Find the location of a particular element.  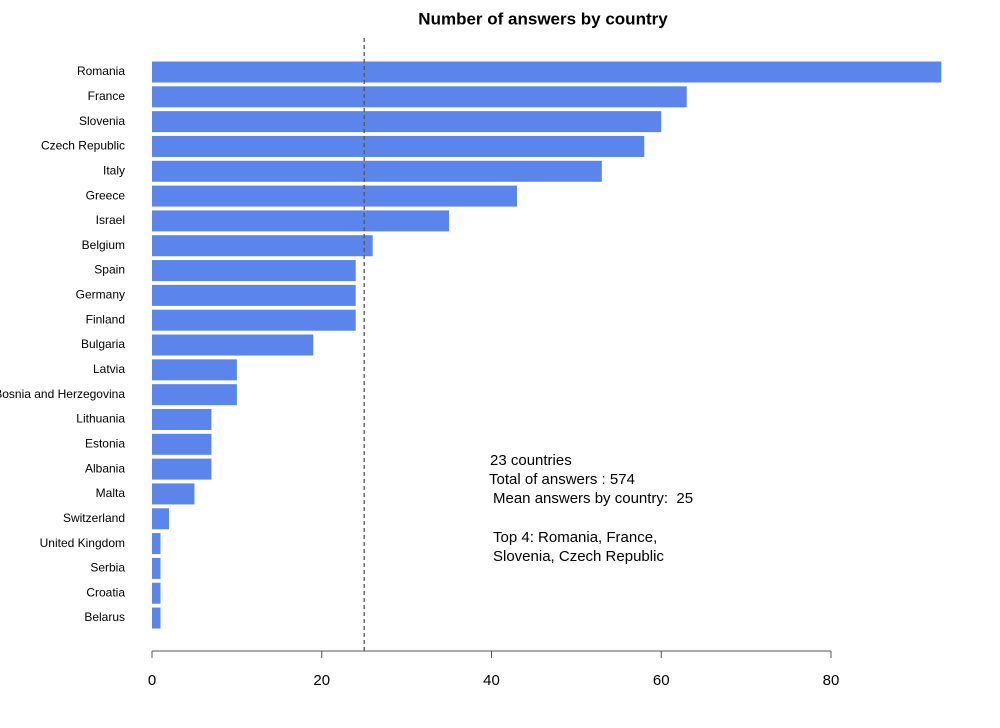

y-tick-label: Malta is located at coordinates (111, 493).